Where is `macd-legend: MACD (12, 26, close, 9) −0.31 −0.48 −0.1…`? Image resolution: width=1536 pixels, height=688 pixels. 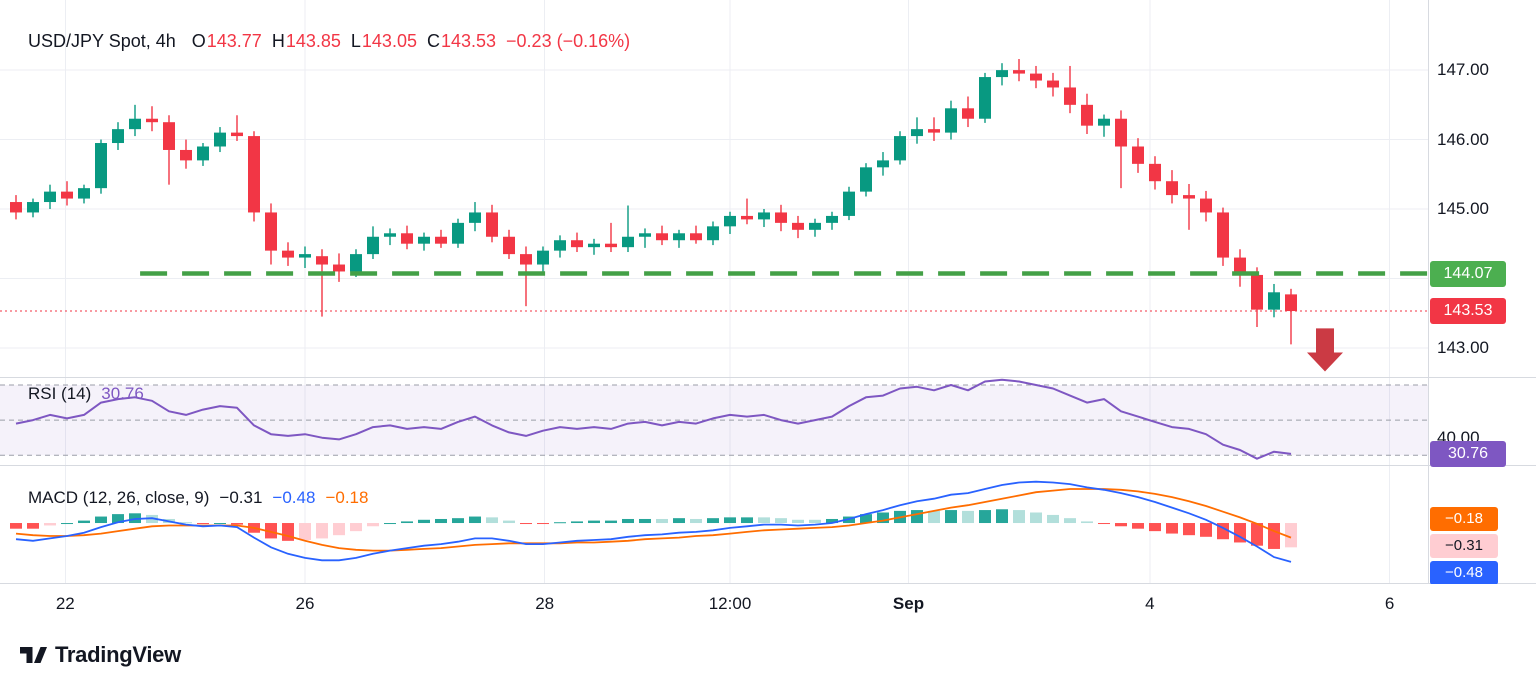 macd-legend: MACD (12, 26, close, 9) −0.31 −0.48 −0.1… is located at coordinates (198, 498).